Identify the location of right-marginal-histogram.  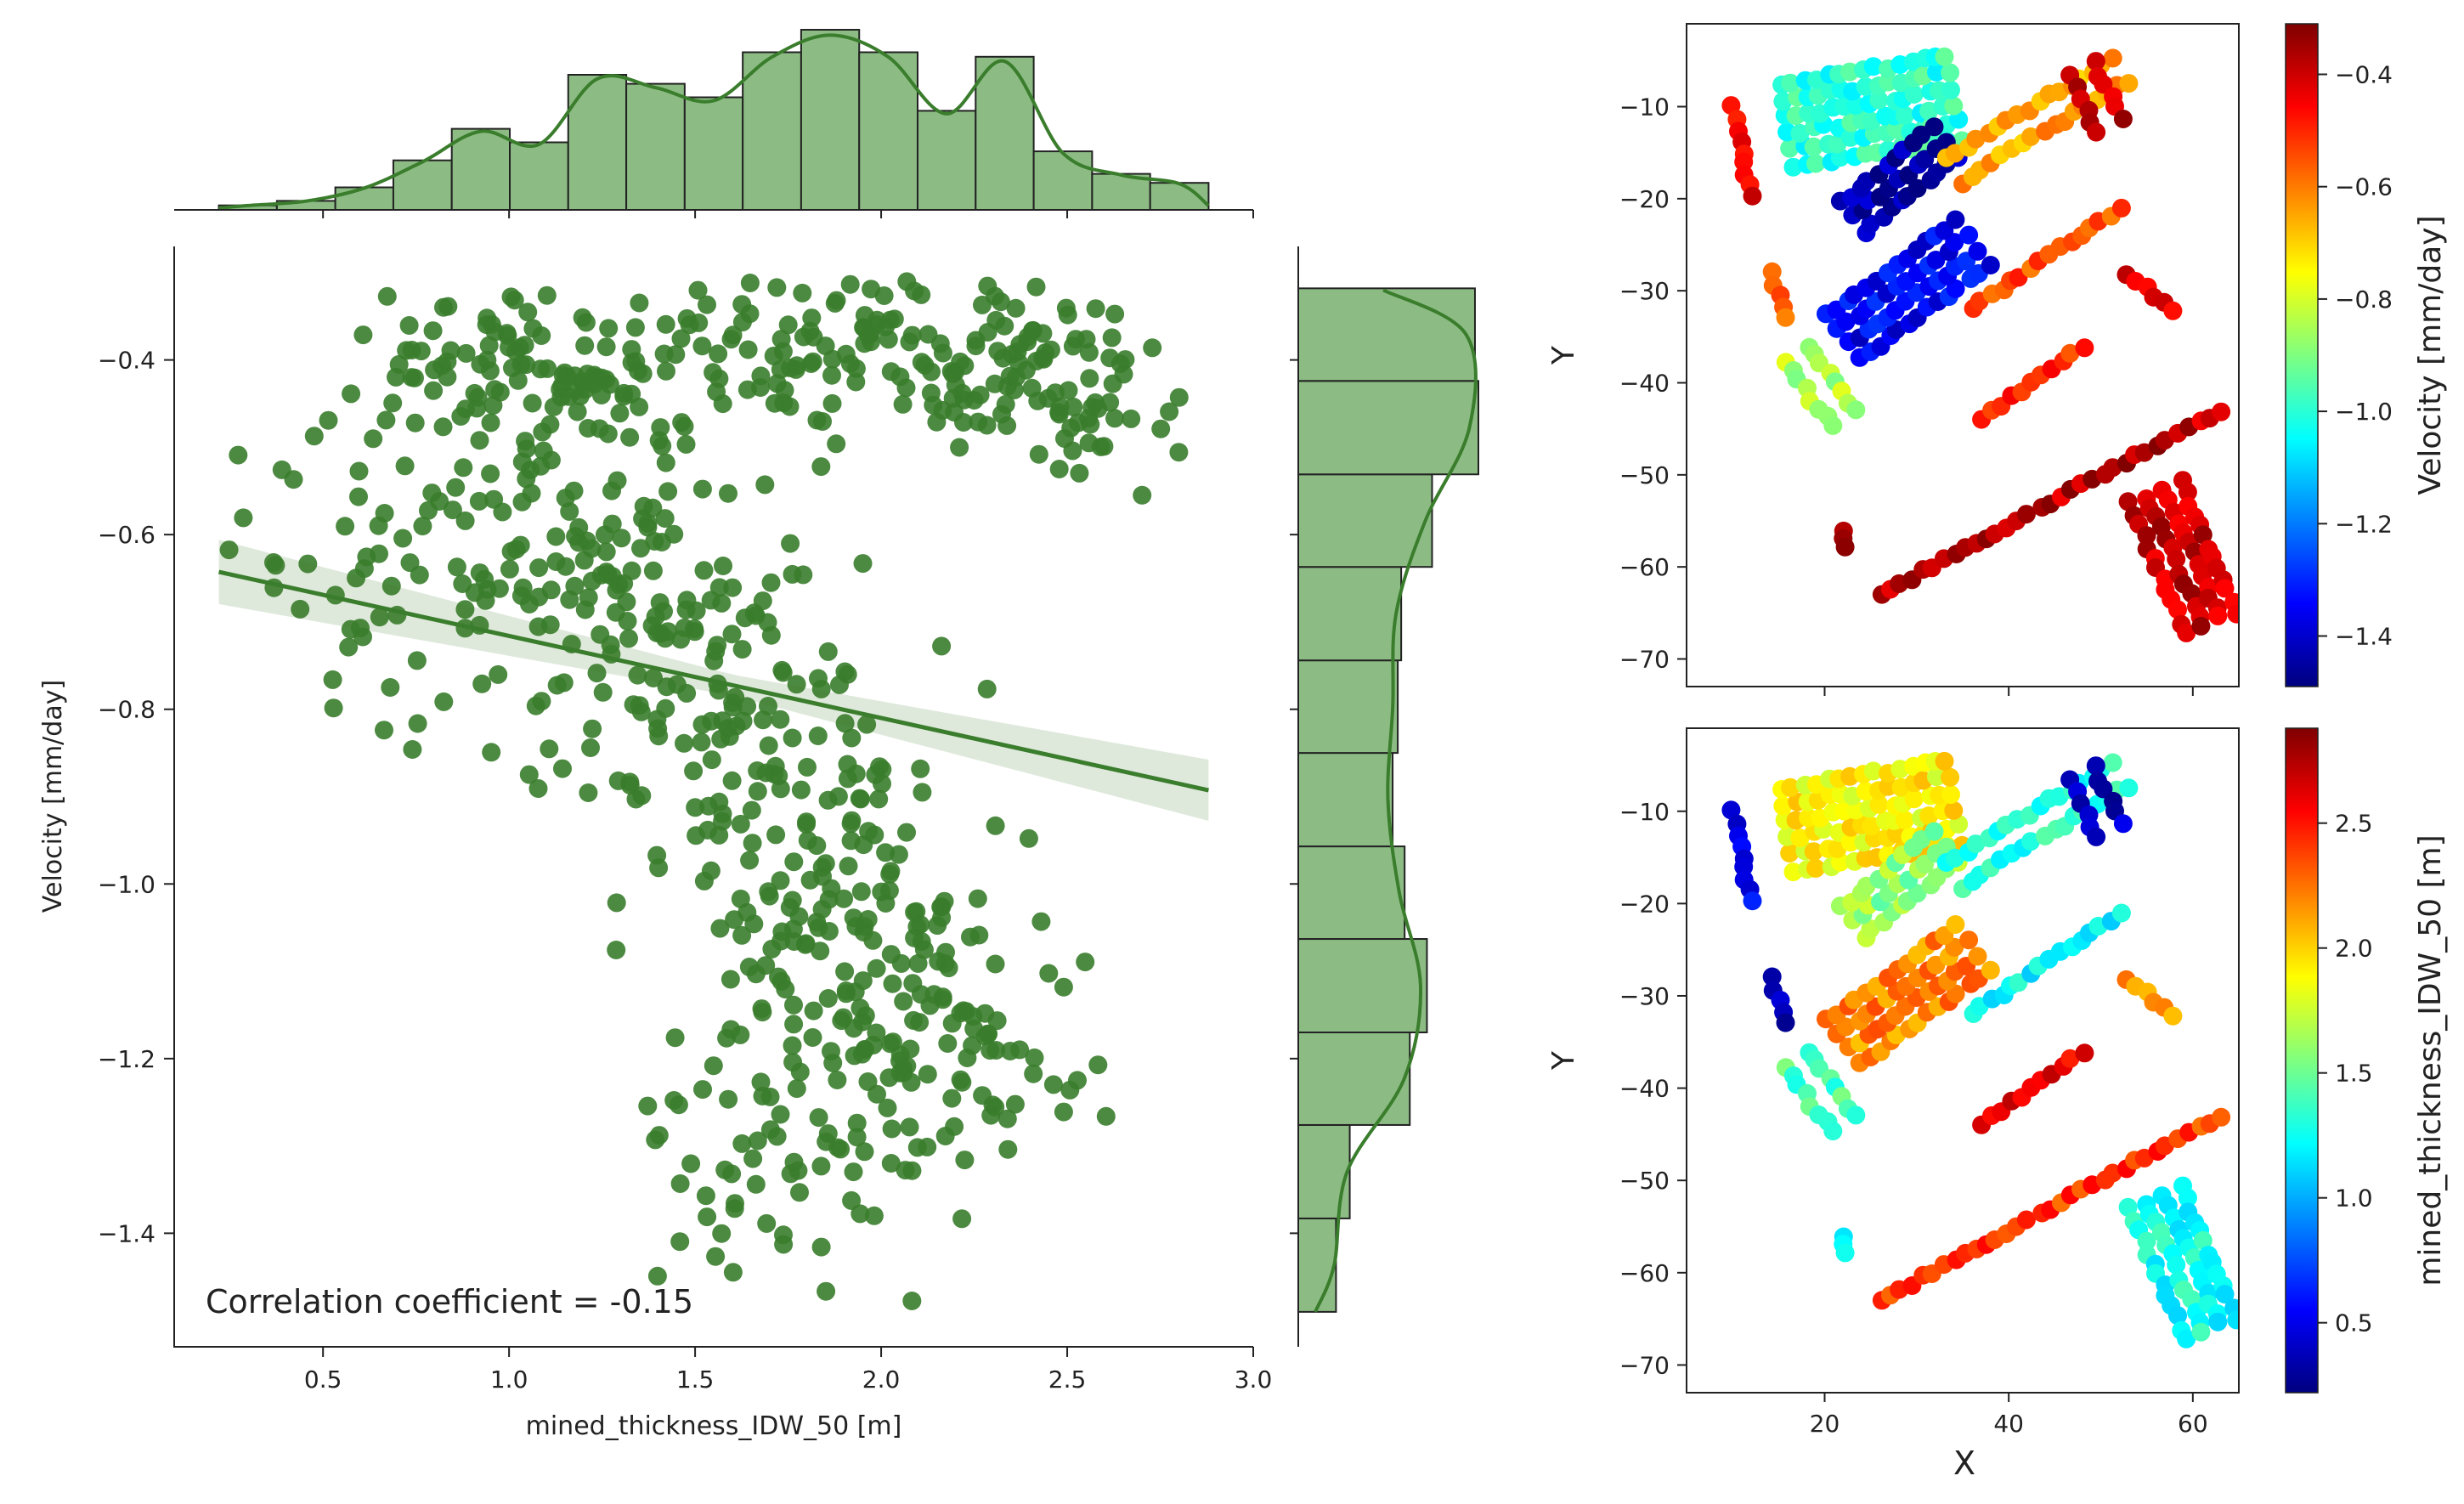
(1384, 796).